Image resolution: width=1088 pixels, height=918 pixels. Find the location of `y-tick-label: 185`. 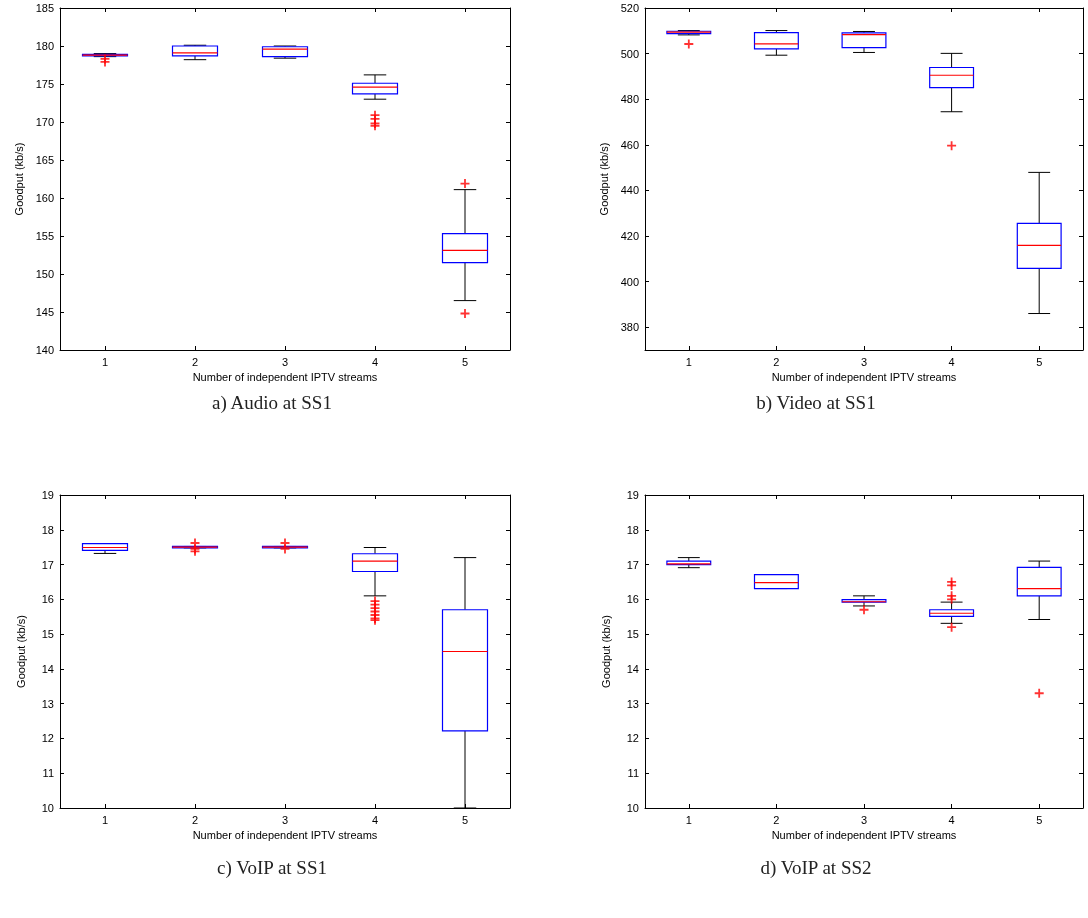

y-tick-label: 185 is located at coordinates (44, 8).